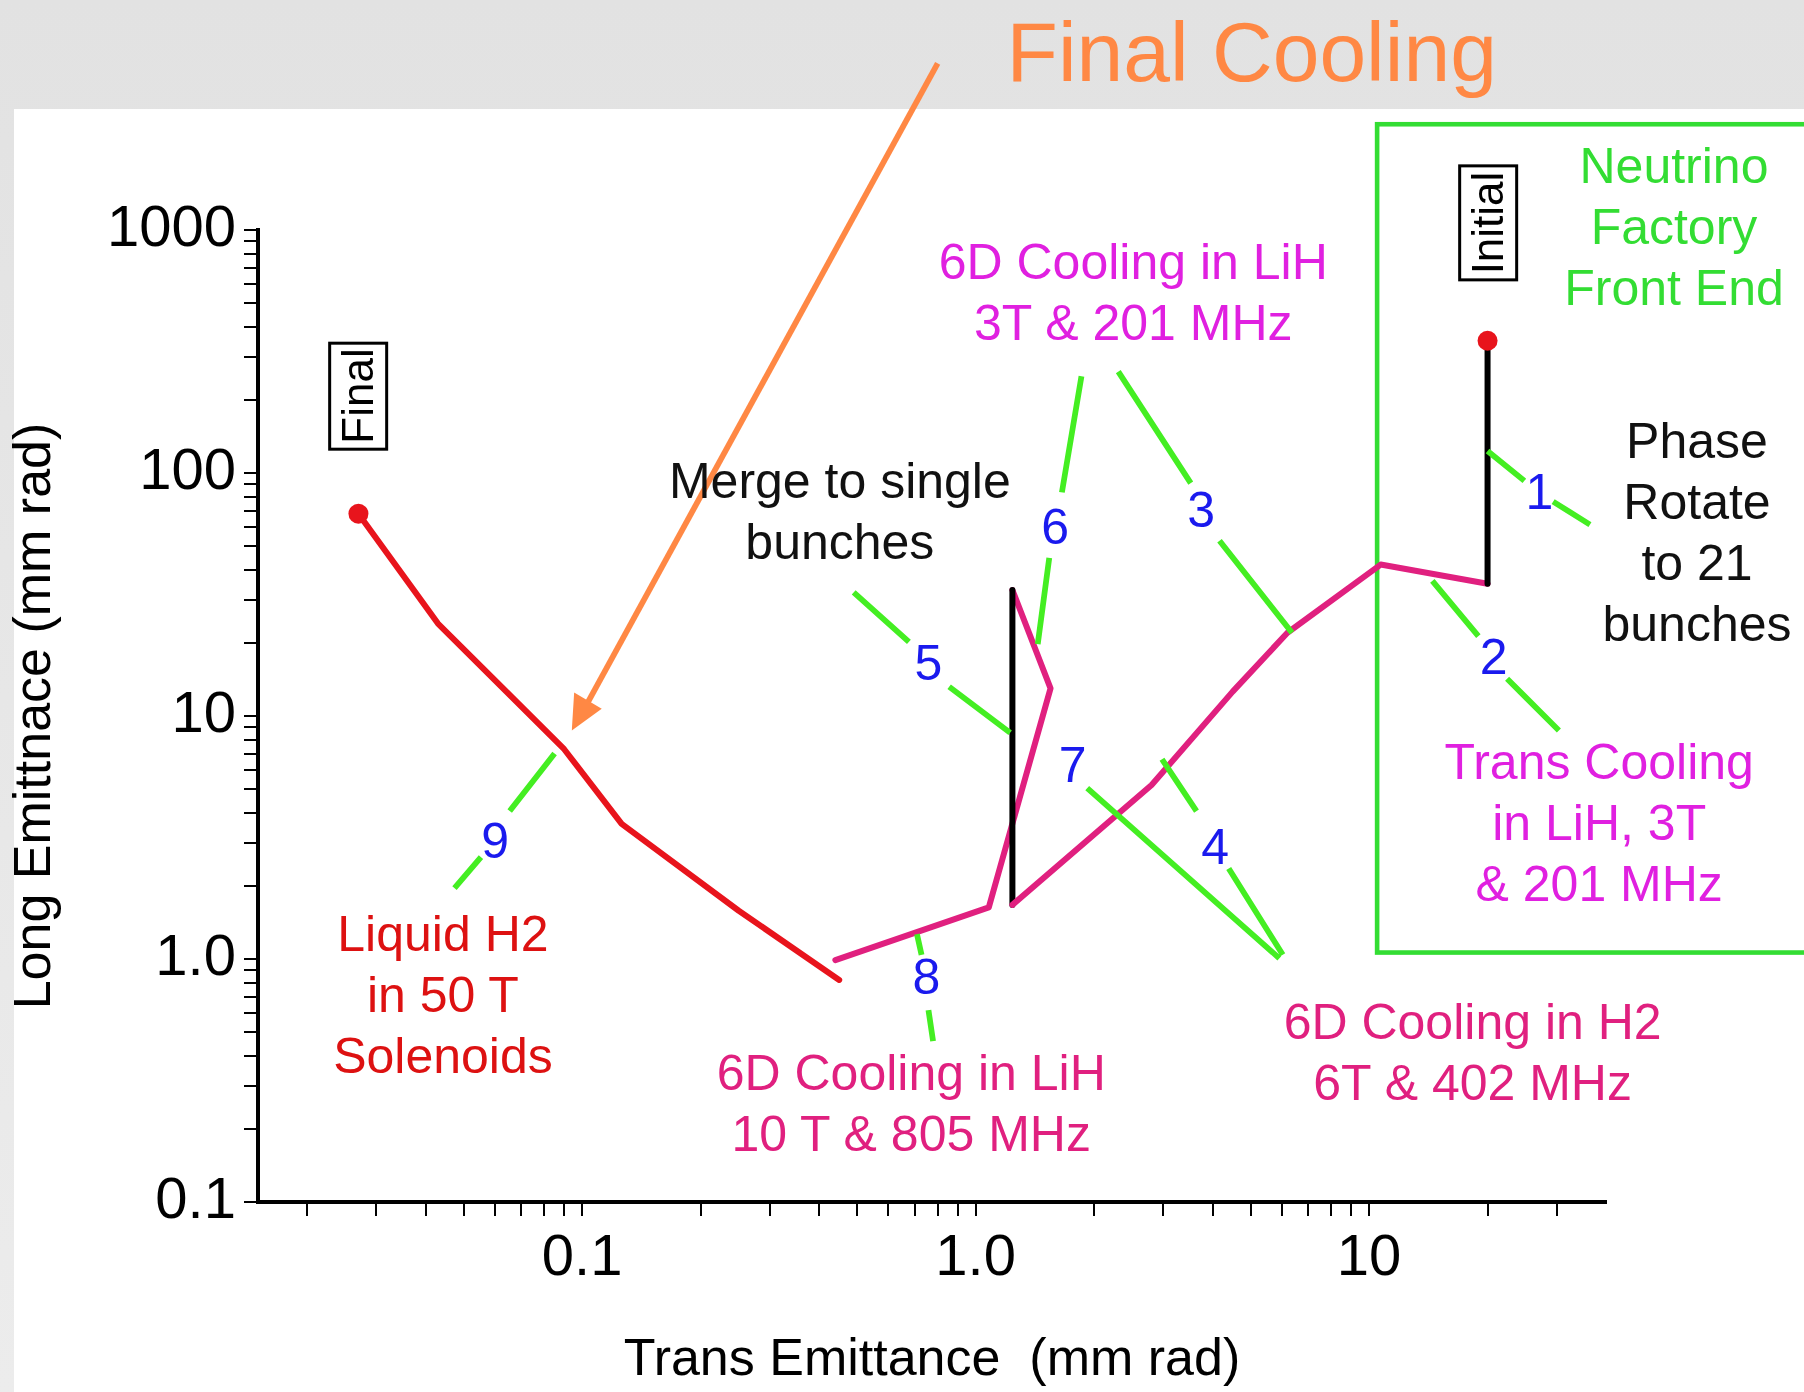 Image resolution: width=1804 pixels, height=1392 pixels. Describe the element at coordinates (1055, 527) in the screenshot. I see `annotation: 6` at that location.